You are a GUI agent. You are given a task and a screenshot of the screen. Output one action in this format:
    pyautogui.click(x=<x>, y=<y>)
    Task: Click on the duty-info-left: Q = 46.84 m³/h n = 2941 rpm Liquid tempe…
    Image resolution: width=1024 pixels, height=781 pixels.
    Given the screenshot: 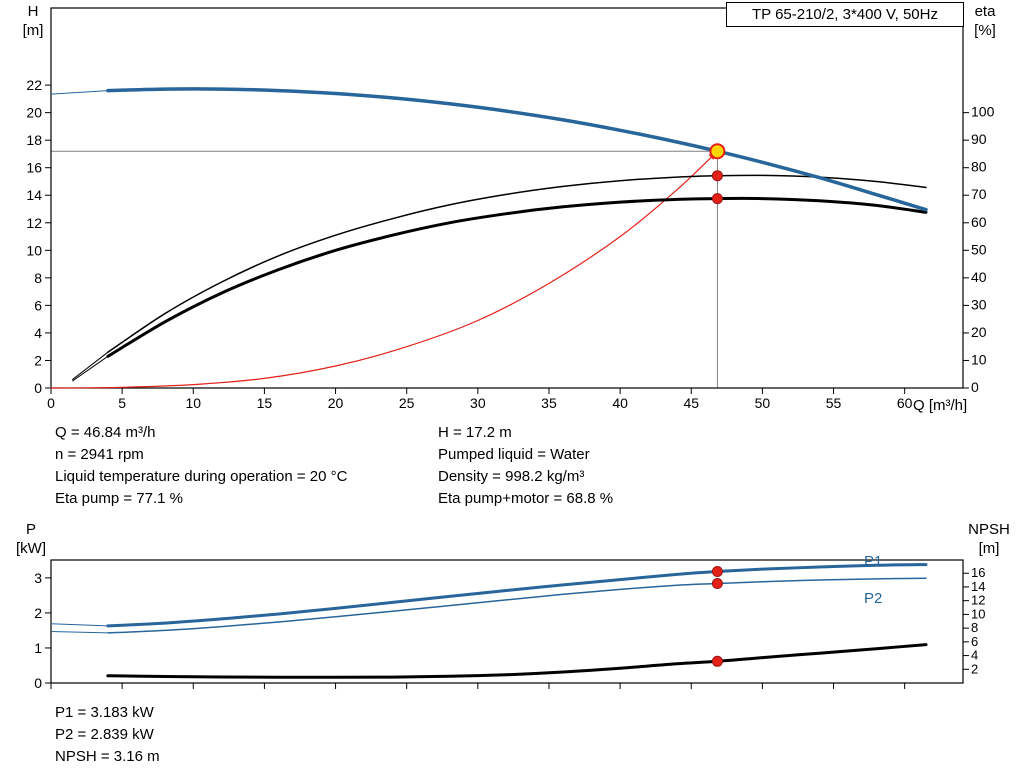 What is the action you would take?
    pyautogui.click(x=201, y=466)
    